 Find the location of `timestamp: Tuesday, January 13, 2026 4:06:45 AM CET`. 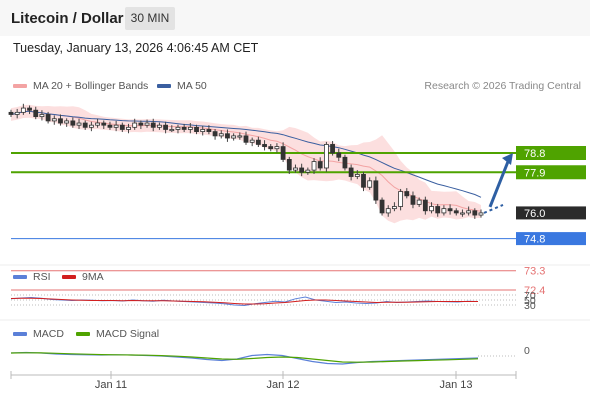

timestamp: Tuesday, January 13, 2026 4:06:45 AM CET is located at coordinates (136, 48).